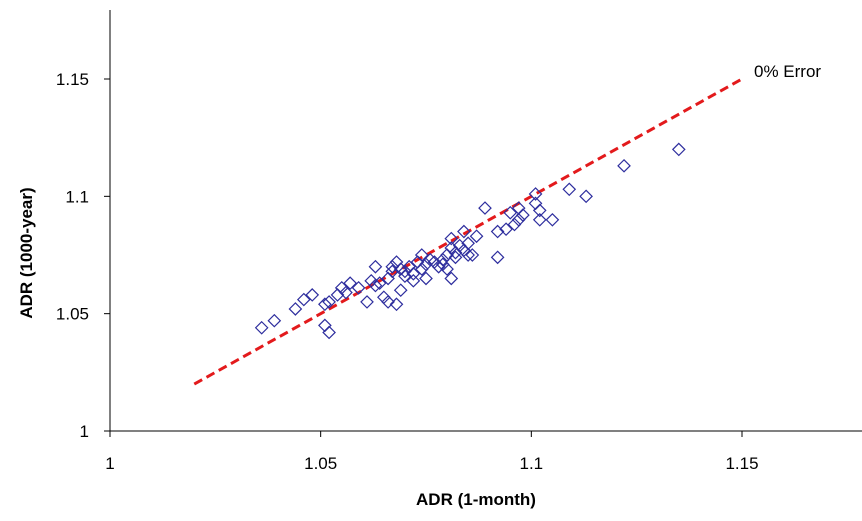  Describe the element at coordinates (72, 79) in the screenshot. I see `y-tick-label: 1.15` at that location.